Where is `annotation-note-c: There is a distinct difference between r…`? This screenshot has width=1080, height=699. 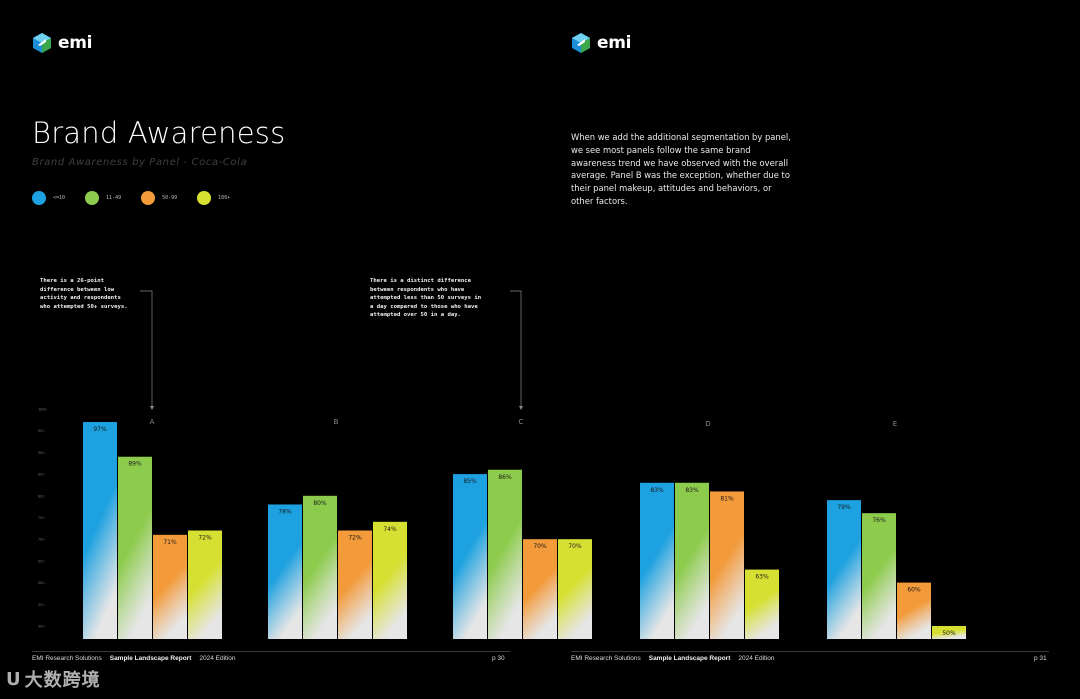
annotation-note-c: There is a distinct difference between r… is located at coordinates (445, 298).